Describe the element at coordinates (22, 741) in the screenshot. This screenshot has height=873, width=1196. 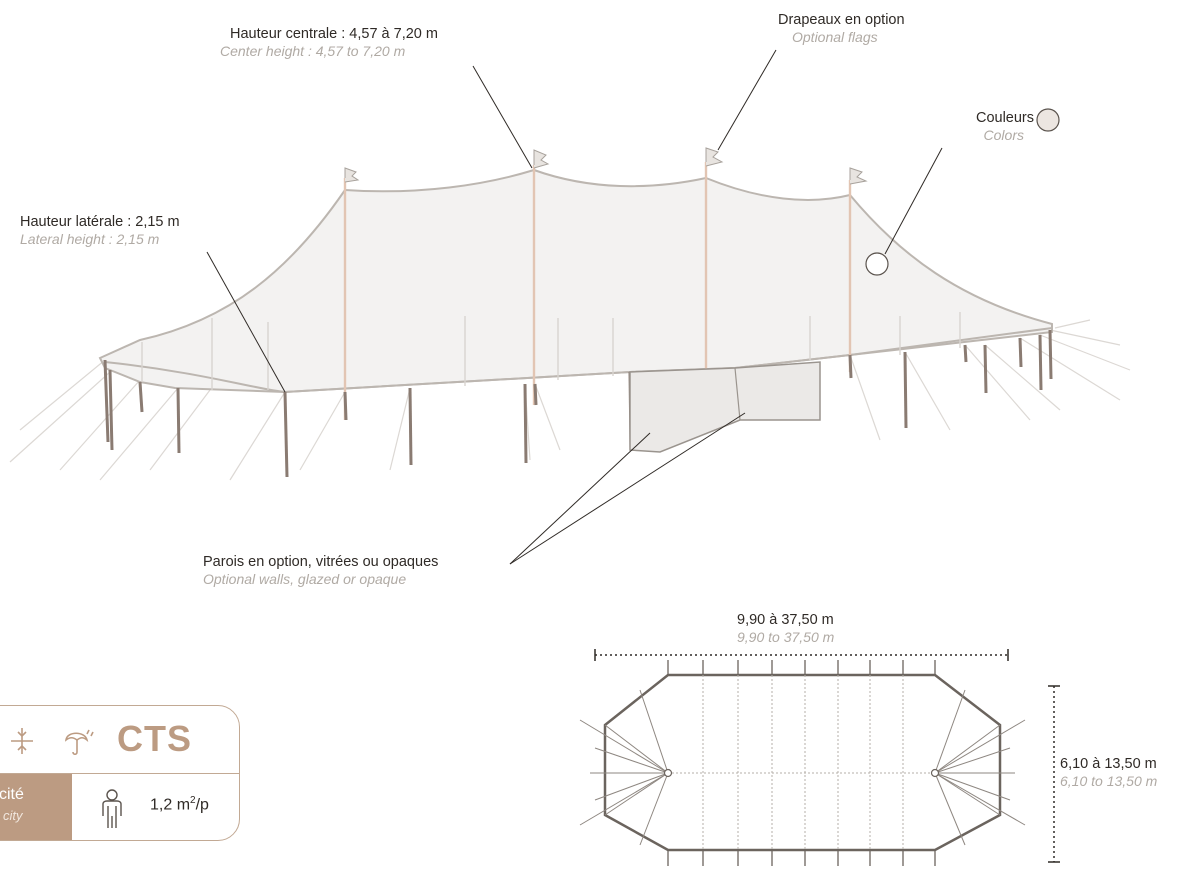
I see `snow-load-icon` at that location.